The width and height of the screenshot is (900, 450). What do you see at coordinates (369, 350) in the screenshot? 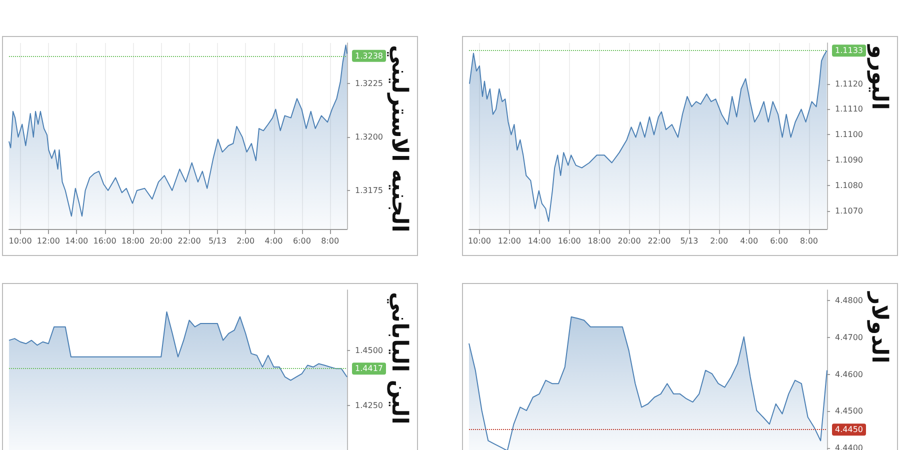
I see `y-tick-label: 1.4500` at bounding box center [369, 350].